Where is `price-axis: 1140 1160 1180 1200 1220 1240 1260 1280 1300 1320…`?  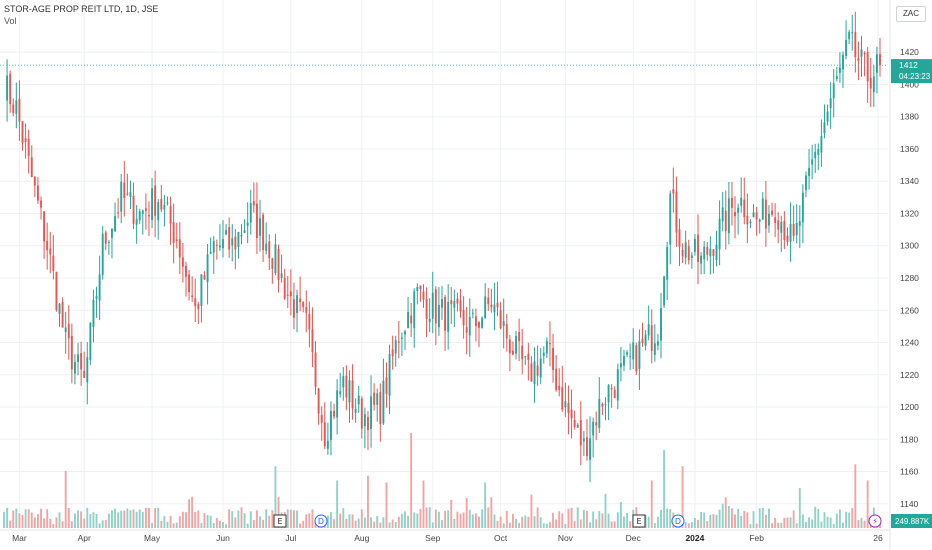 price-axis: 1140 1160 1180 1200 1220 1240 1260 1280 1300 1320… is located at coordinates (910, 275).